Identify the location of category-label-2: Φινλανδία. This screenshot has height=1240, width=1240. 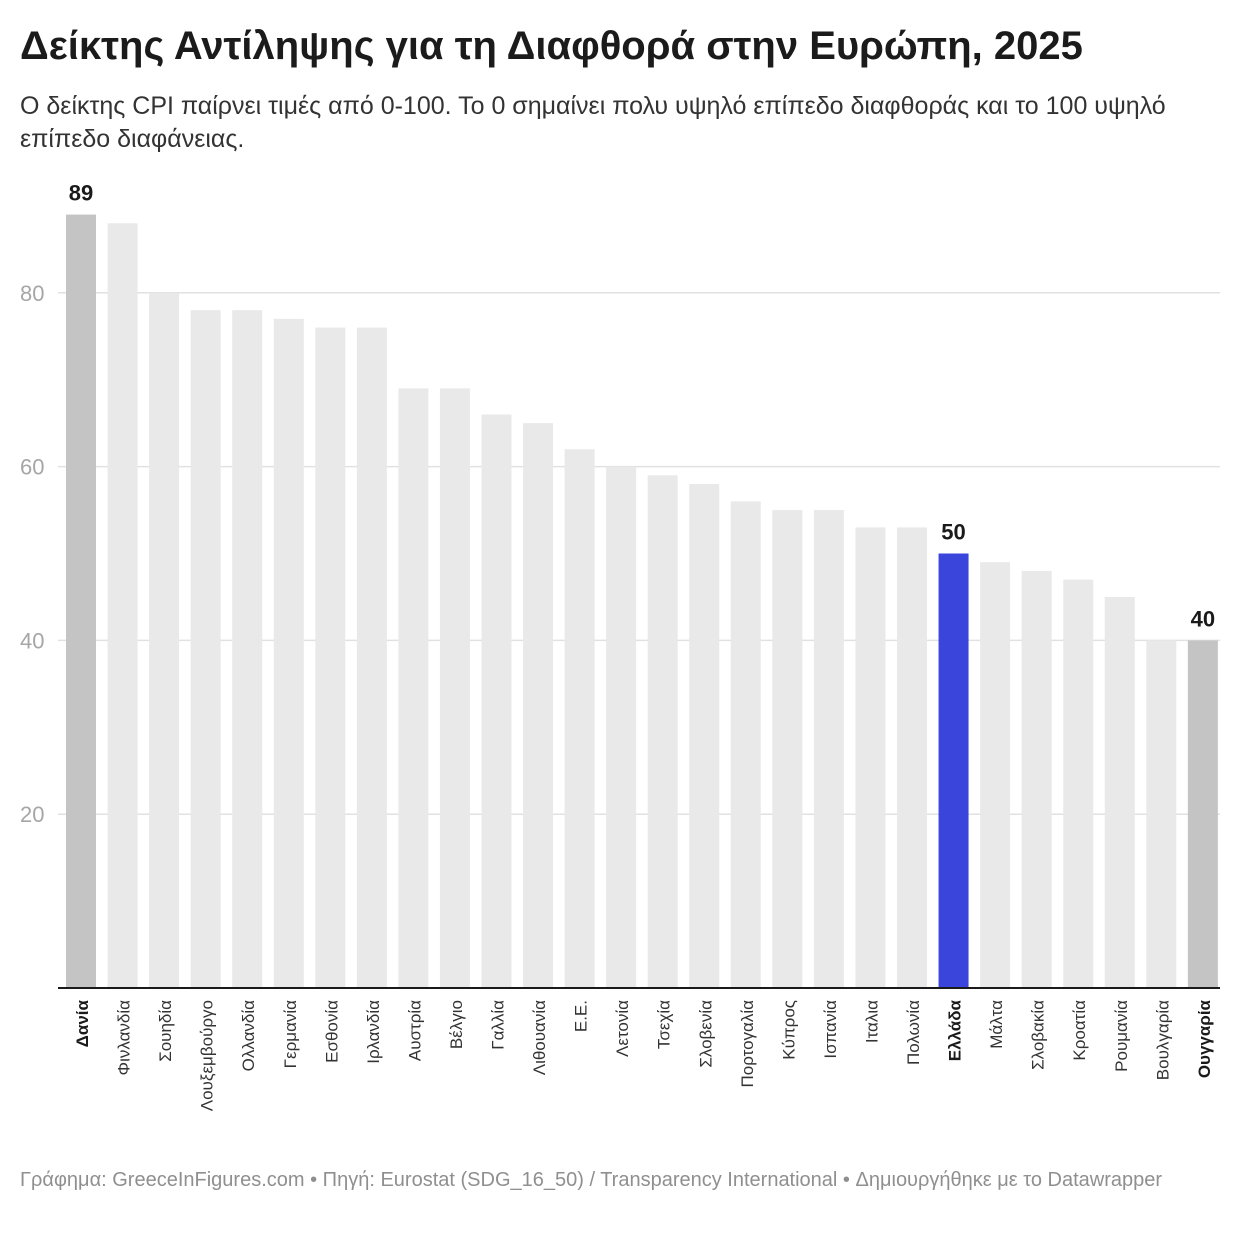
(124, 1038).